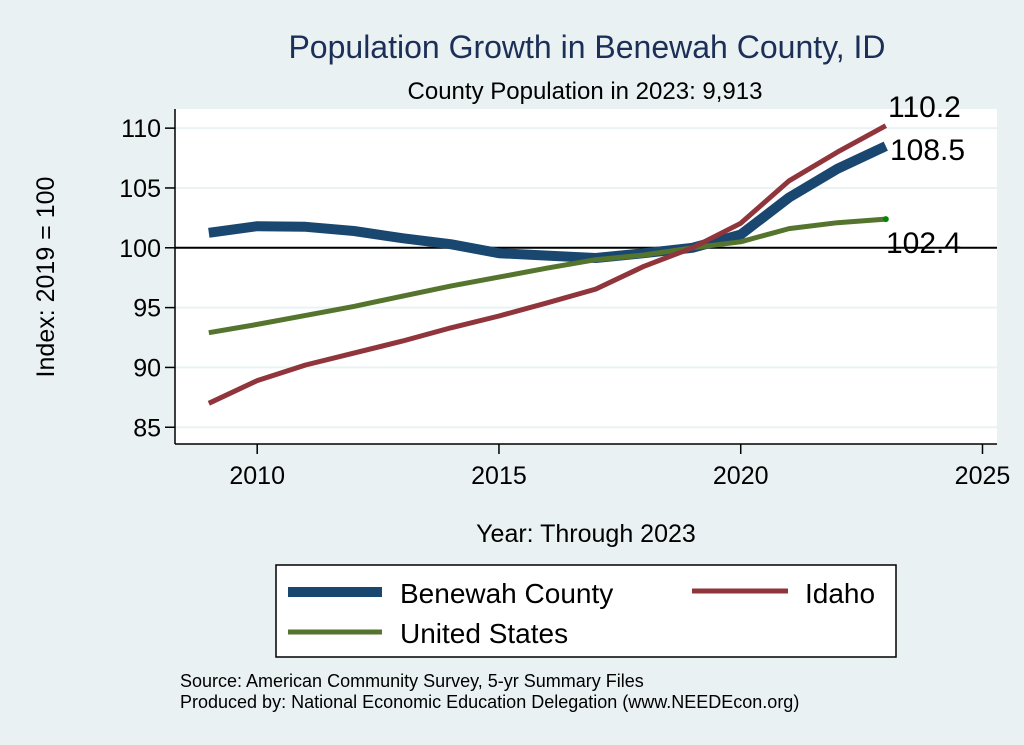  What do you see at coordinates (499, 476) in the screenshot?
I see `x-tick-label-2015: 2015` at bounding box center [499, 476].